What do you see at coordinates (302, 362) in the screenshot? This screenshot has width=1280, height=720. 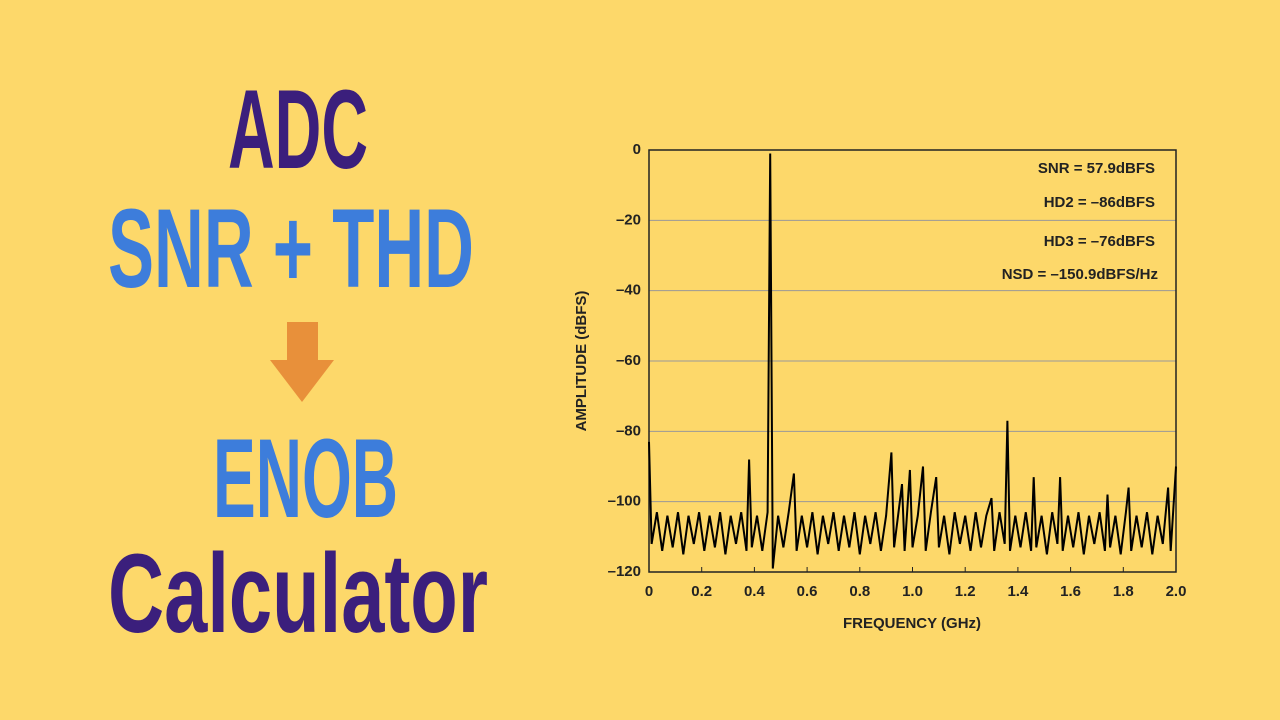 I see `arrow` at bounding box center [302, 362].